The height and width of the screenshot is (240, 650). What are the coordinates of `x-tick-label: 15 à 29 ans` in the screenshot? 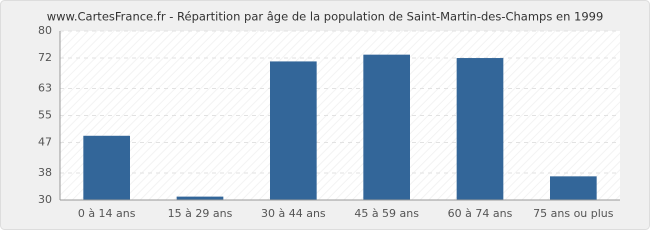 It's located at (200, 213).